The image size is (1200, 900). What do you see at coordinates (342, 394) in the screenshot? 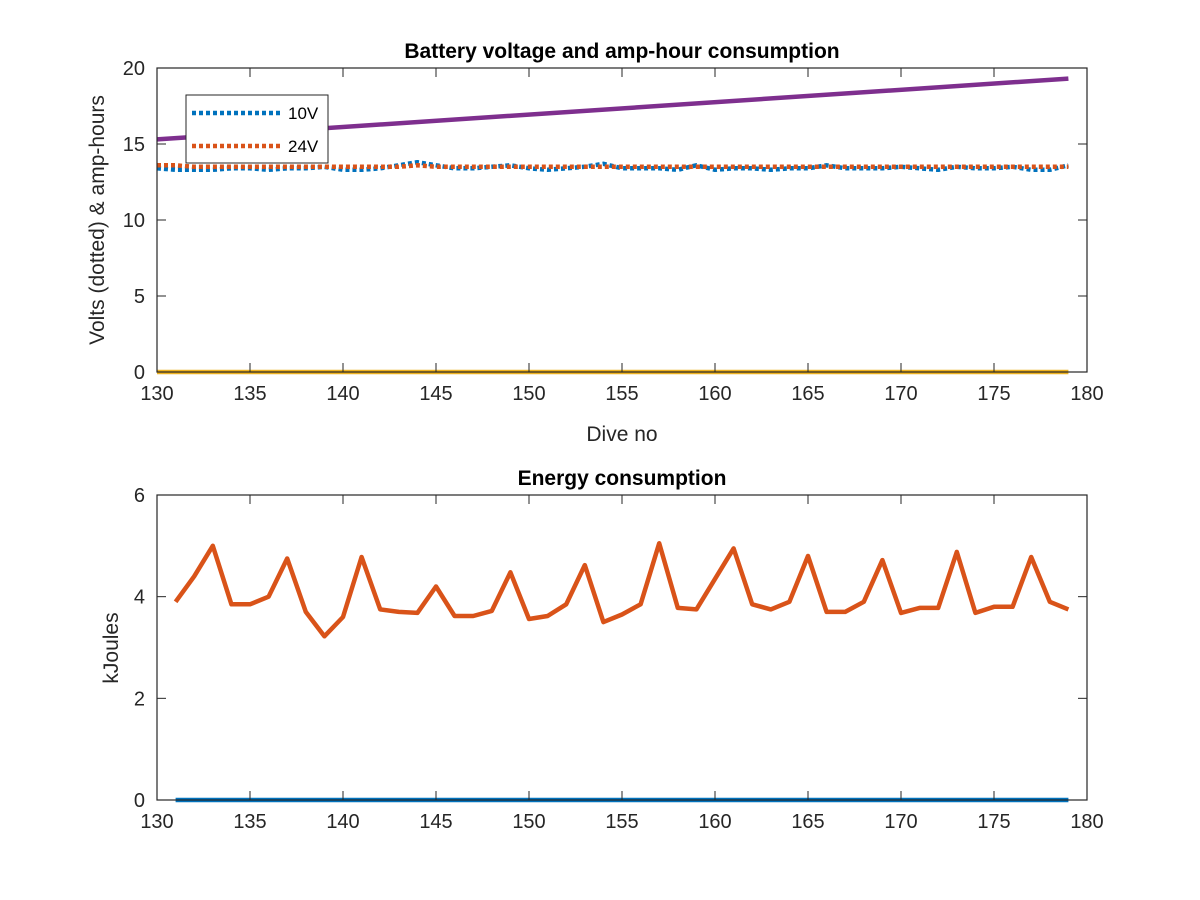
I see `voltage-x-tick-label: 140` at bounding box center [342, 394].